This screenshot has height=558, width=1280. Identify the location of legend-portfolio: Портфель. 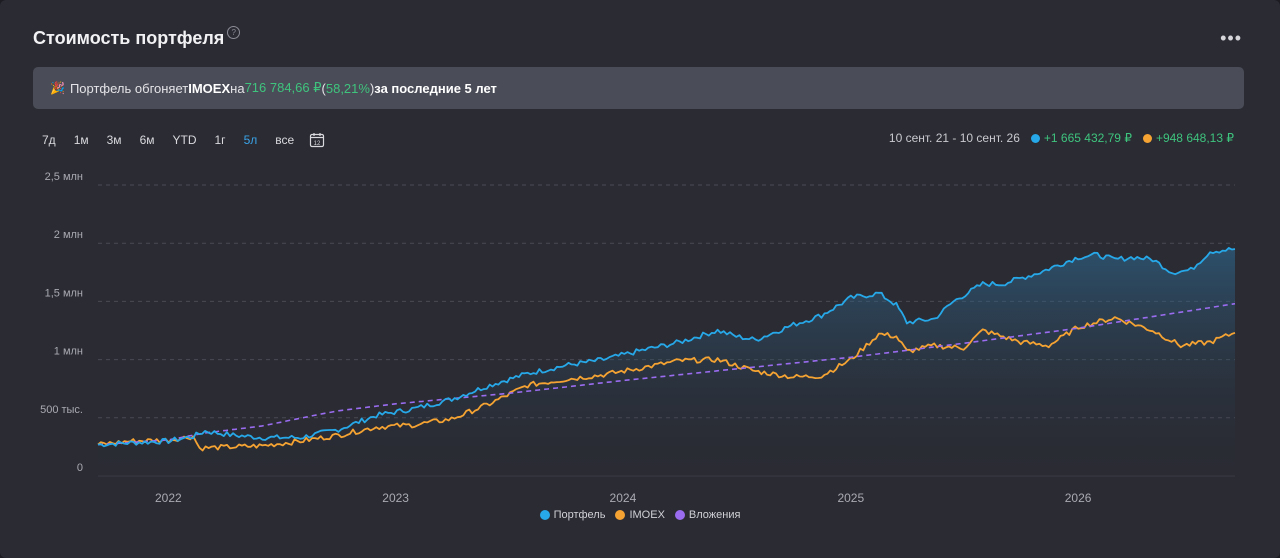
(572, 515).